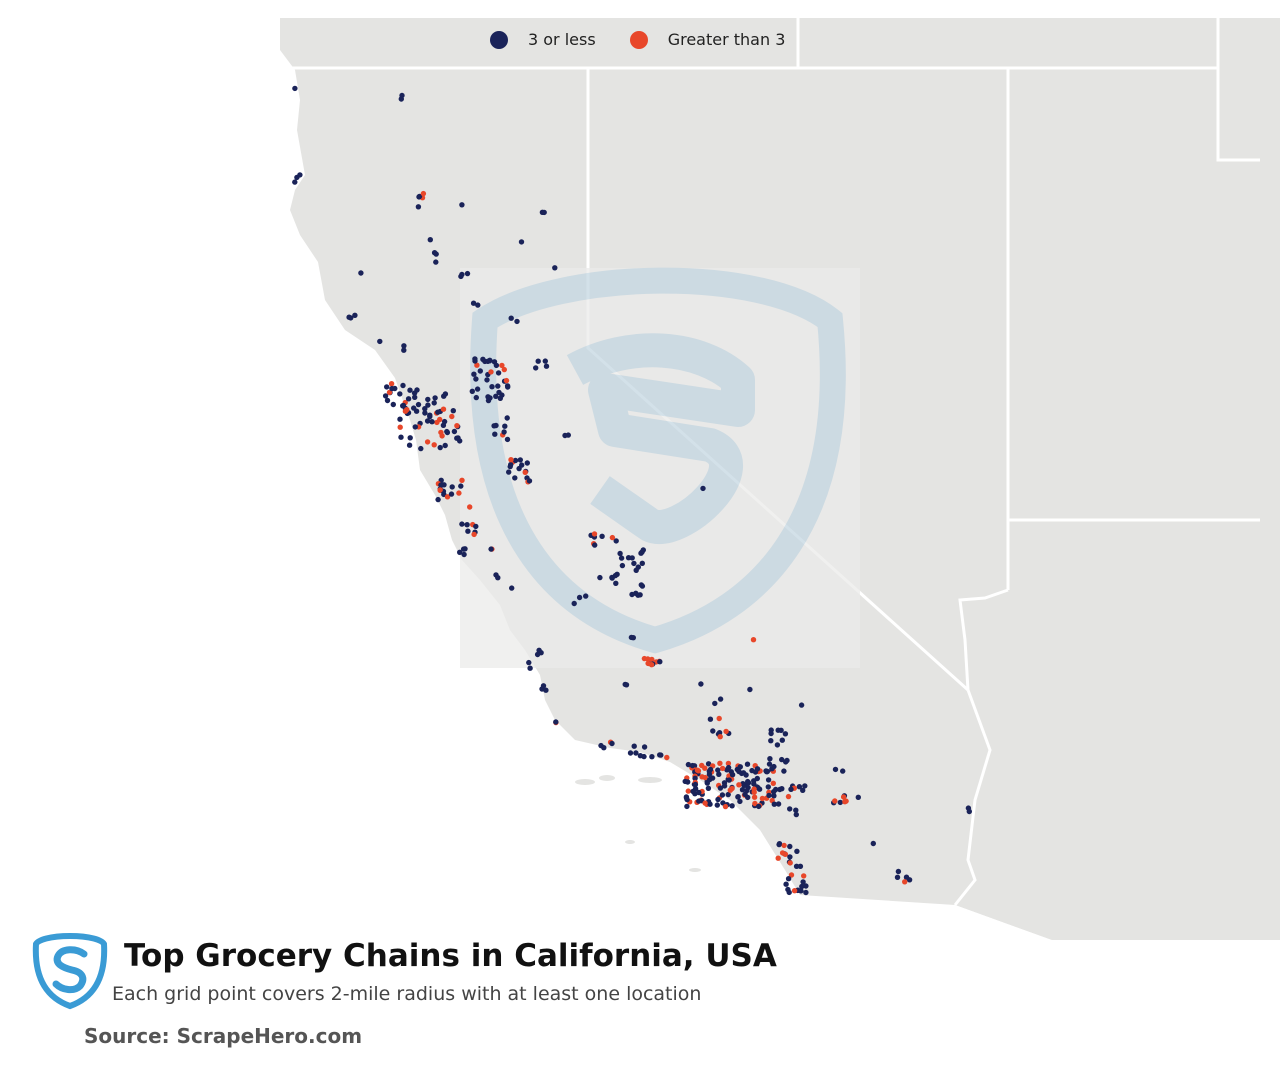  Describe the element at coordinates (707, 39) in the screenshot. I see `legend-item: Greater than 3` at that location.